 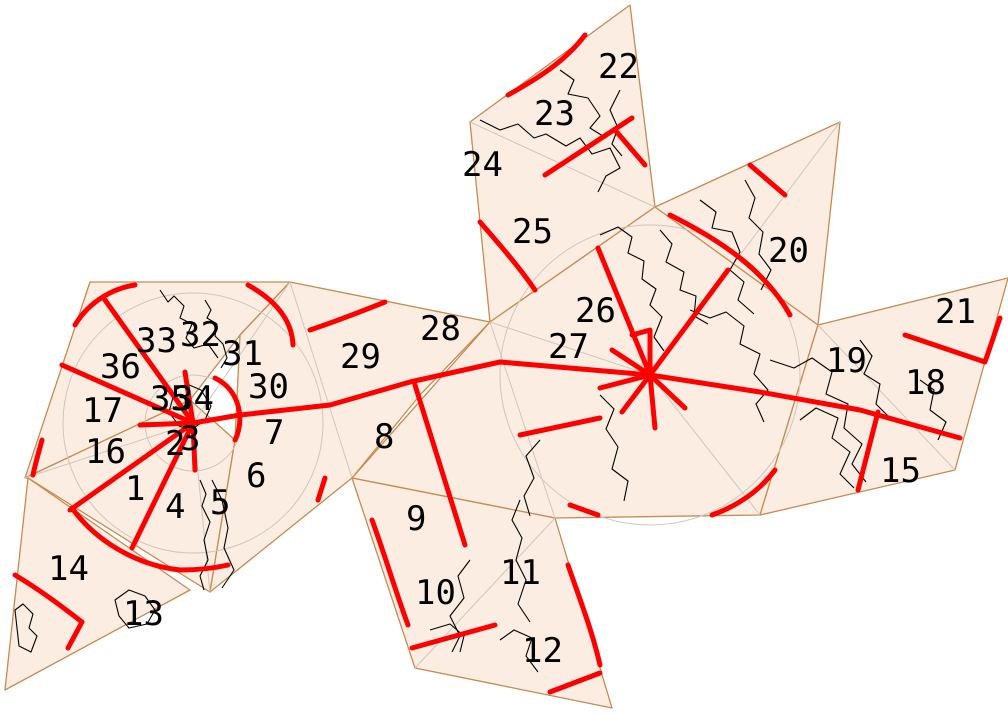 I want to click on seam-bottom-arc, so click(x=743, y=492).